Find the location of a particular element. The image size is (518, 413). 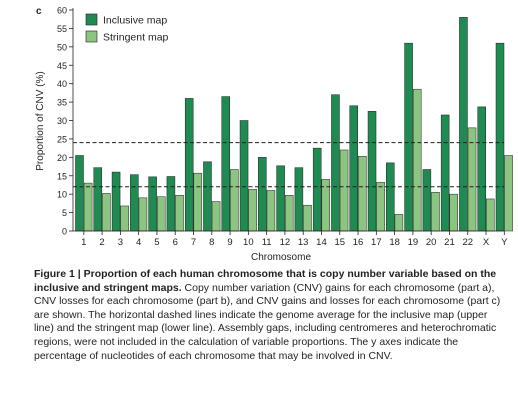

y-tick-label: 60 is located at coordinates (62, 11).